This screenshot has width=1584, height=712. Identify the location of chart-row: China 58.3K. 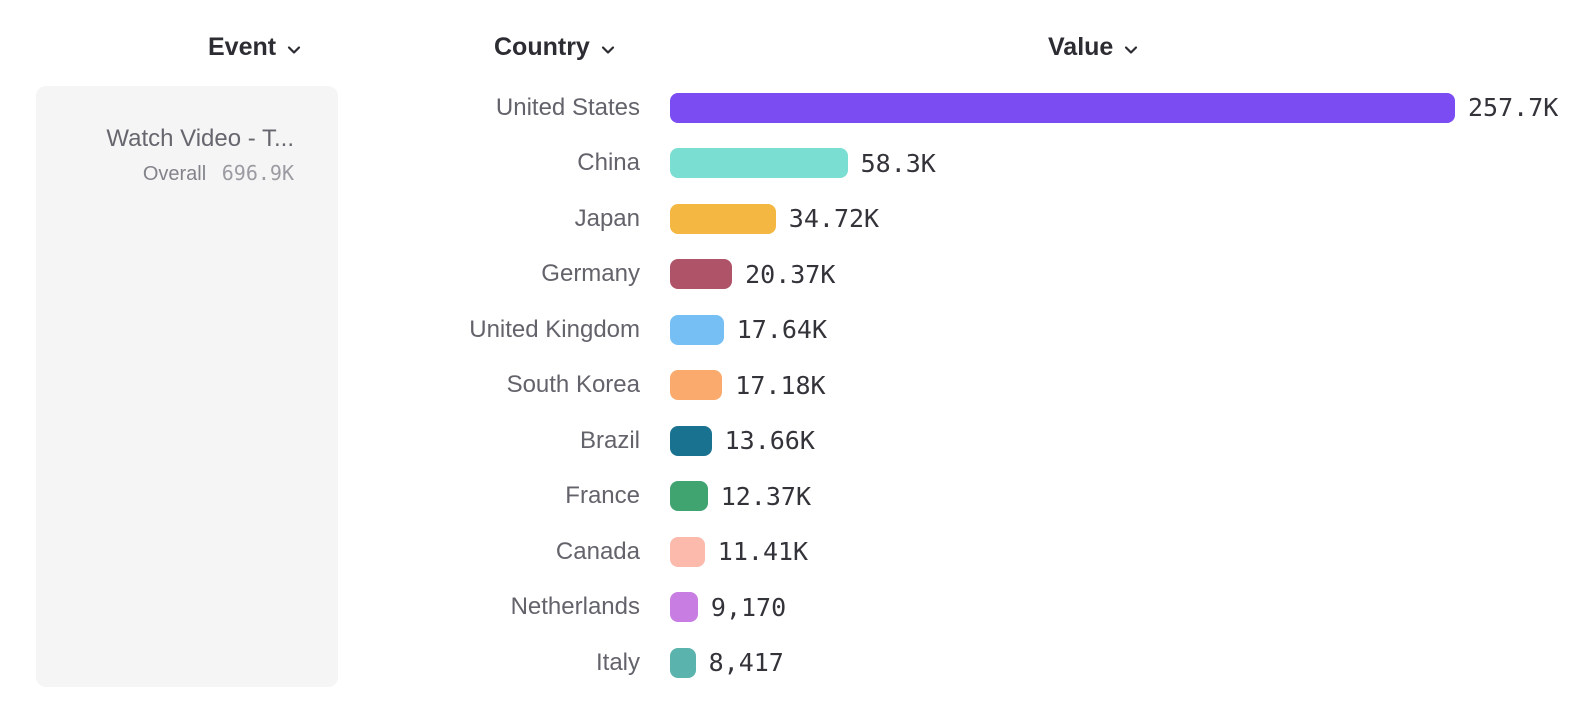
(792, 164).